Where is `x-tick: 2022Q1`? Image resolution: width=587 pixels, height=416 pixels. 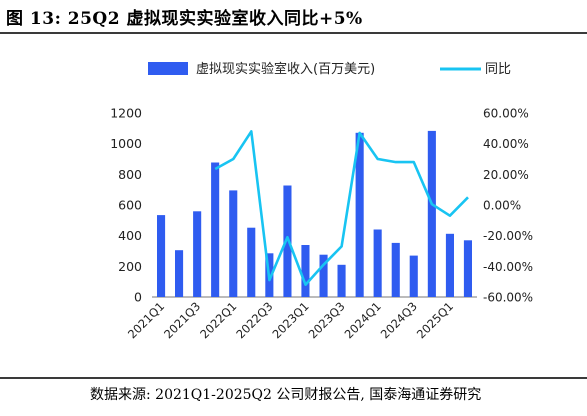
x-tick: 2022Q1 is located at coordinates (218, 320).